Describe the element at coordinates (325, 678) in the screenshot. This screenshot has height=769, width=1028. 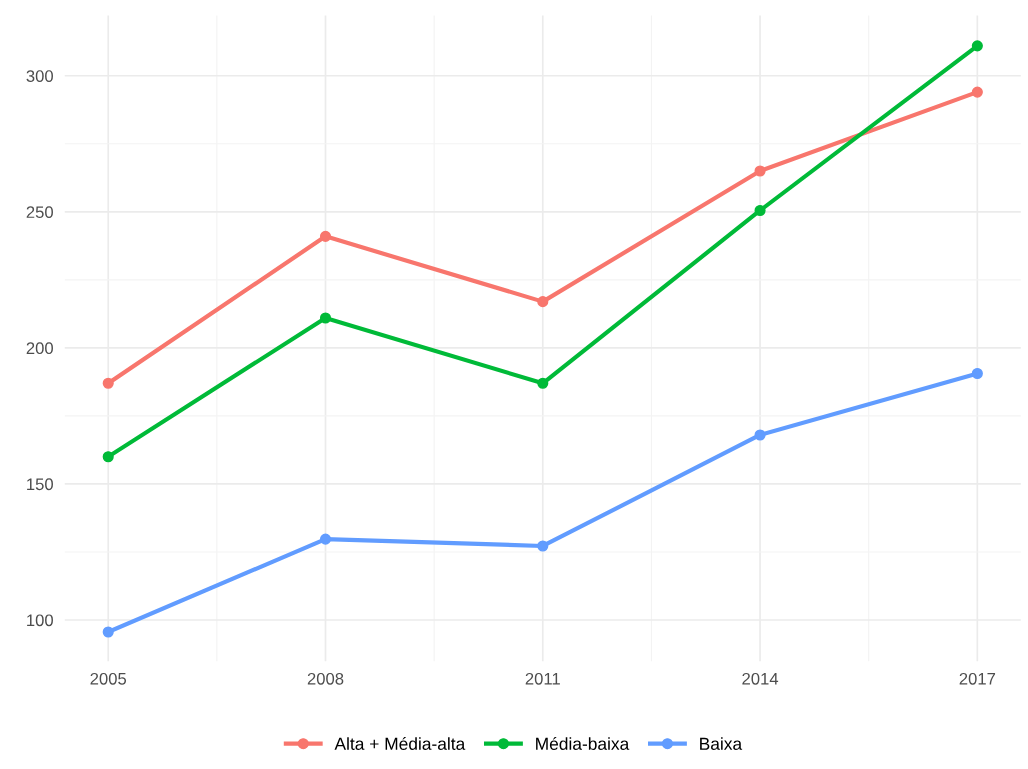
I see `x-tick-label: 2008` at that location.